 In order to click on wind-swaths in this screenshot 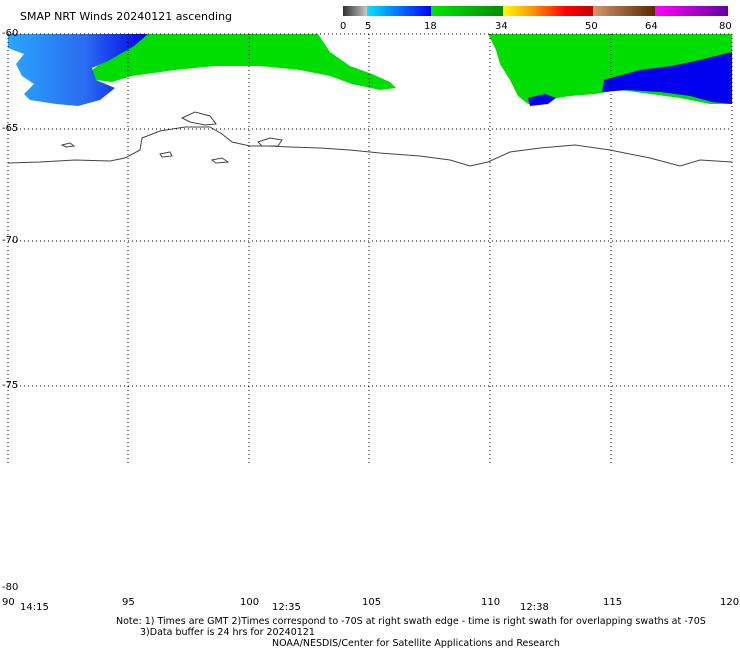, I will do `click(370, 70)`.